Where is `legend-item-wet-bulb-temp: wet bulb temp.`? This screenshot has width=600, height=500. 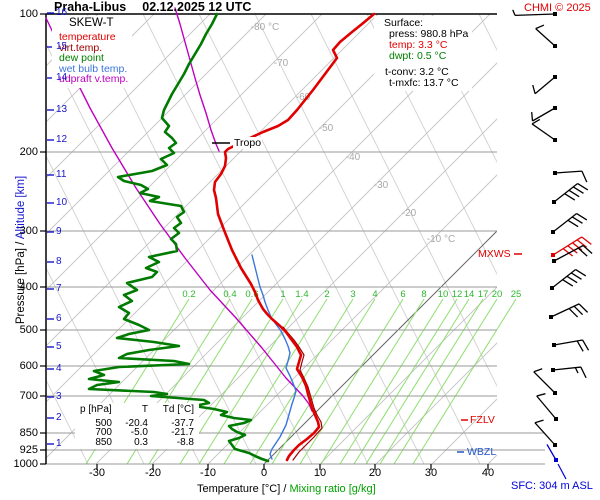
legend-item-wet-bulb-temp: wet bulb temp. is located at coordinates (93, 68).